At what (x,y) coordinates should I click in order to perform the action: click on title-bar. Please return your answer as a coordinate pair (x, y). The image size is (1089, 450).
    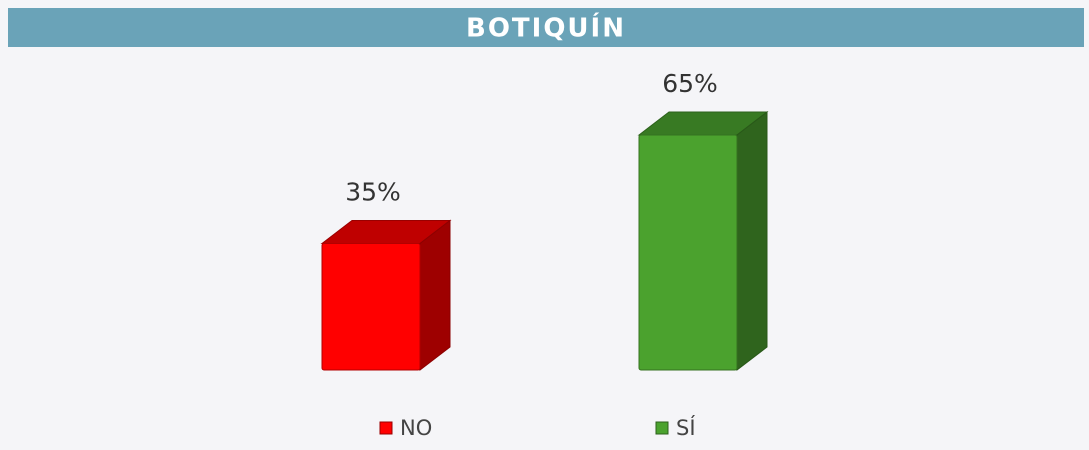
    Looking at the image, I should click on (546, 27).